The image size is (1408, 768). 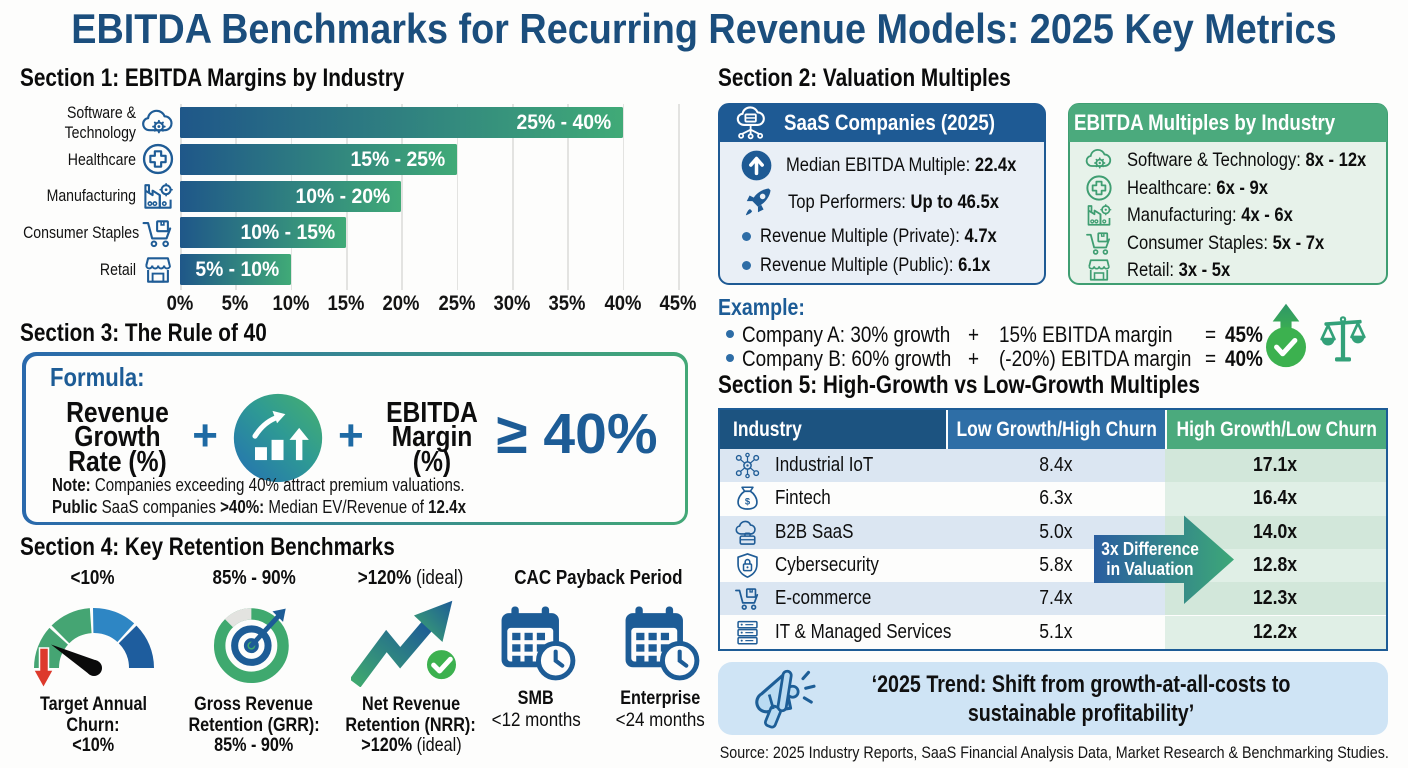 I want to click on bar-category-label: Manufacturing, so click(x=91, y=196).